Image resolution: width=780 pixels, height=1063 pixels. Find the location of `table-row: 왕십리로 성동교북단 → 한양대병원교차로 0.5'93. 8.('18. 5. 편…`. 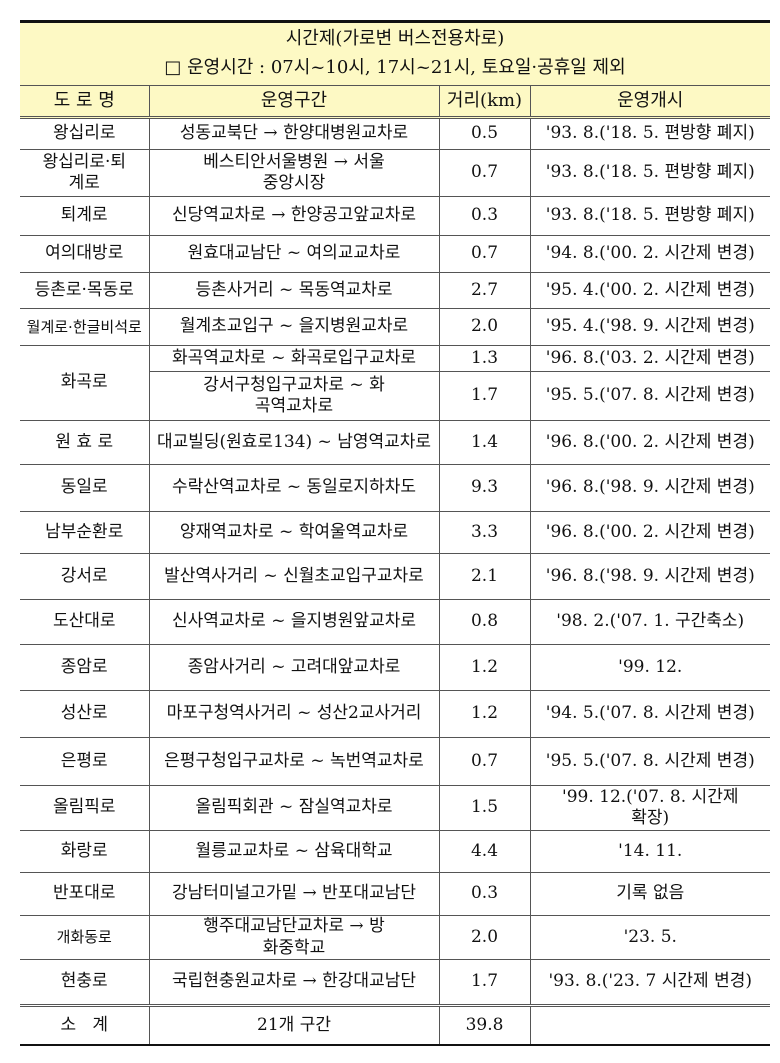

table-row: 왕십리로 성동교북단 → 한양대병원교차로 0.5'93. 8.('18. 5. 편… is located at coordinates (395, 133).